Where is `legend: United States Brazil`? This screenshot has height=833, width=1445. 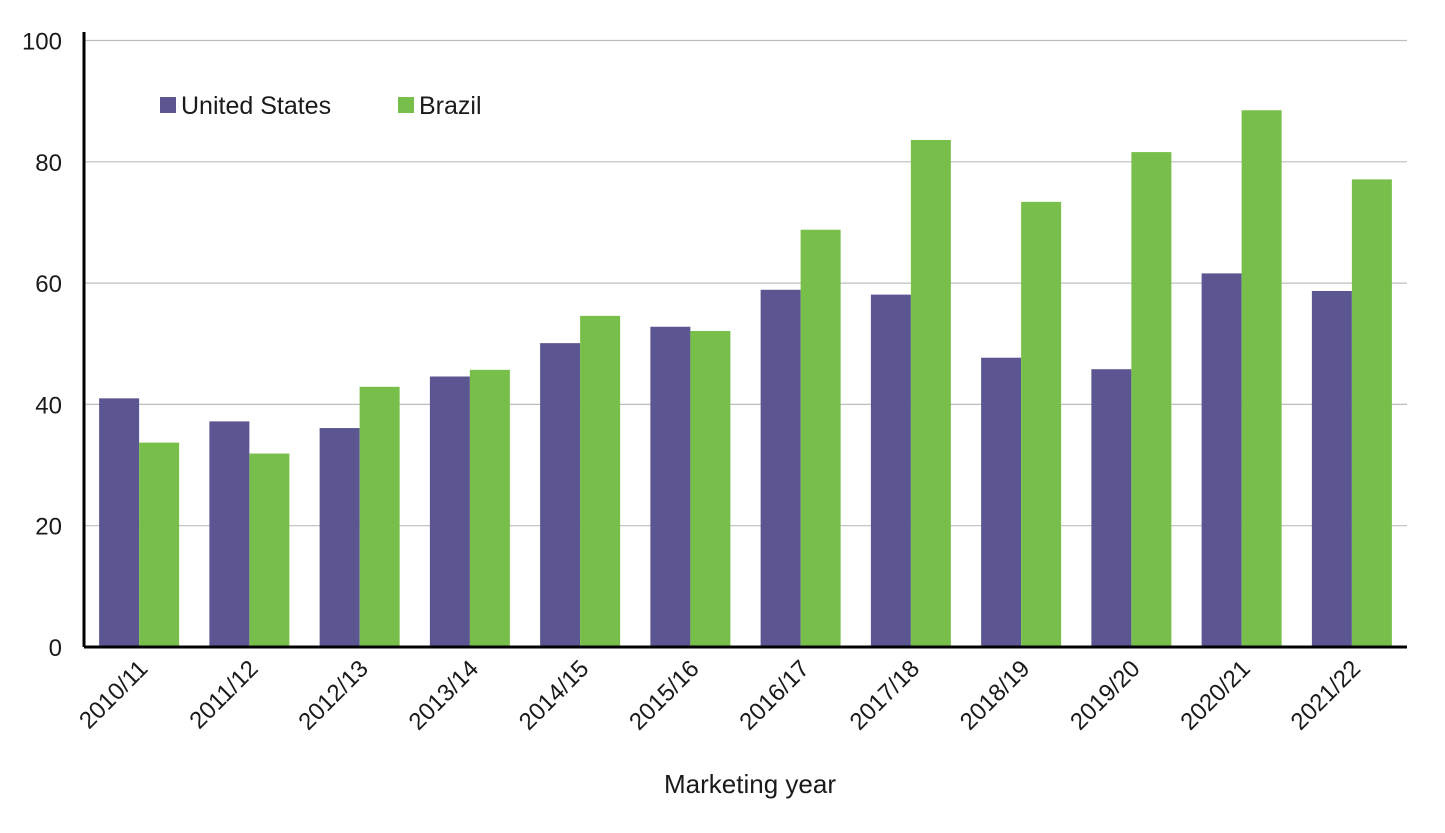
legend: United States Brazil is located at coordinates (321, 106).